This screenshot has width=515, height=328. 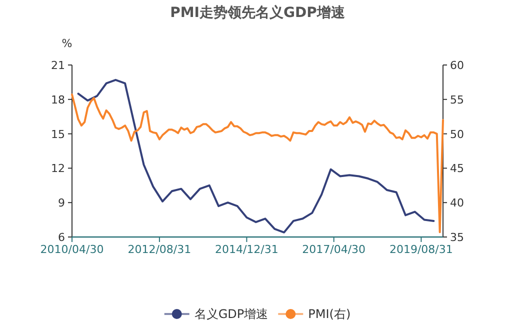 I want to click on x-tick-label: 2017/04/30, so click(x=334, y=249).